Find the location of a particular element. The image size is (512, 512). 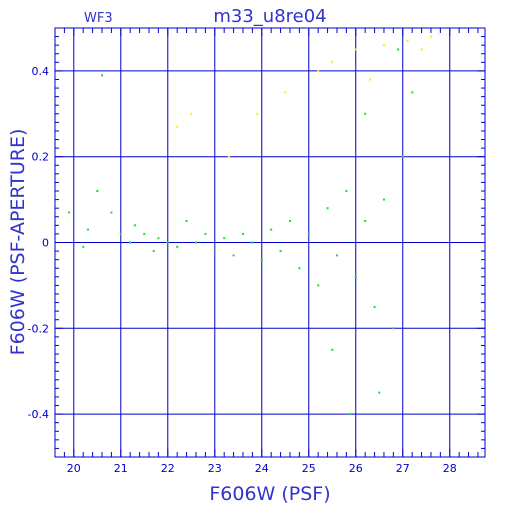

x-tick-label: 22 is located at coordinates (168, 468).